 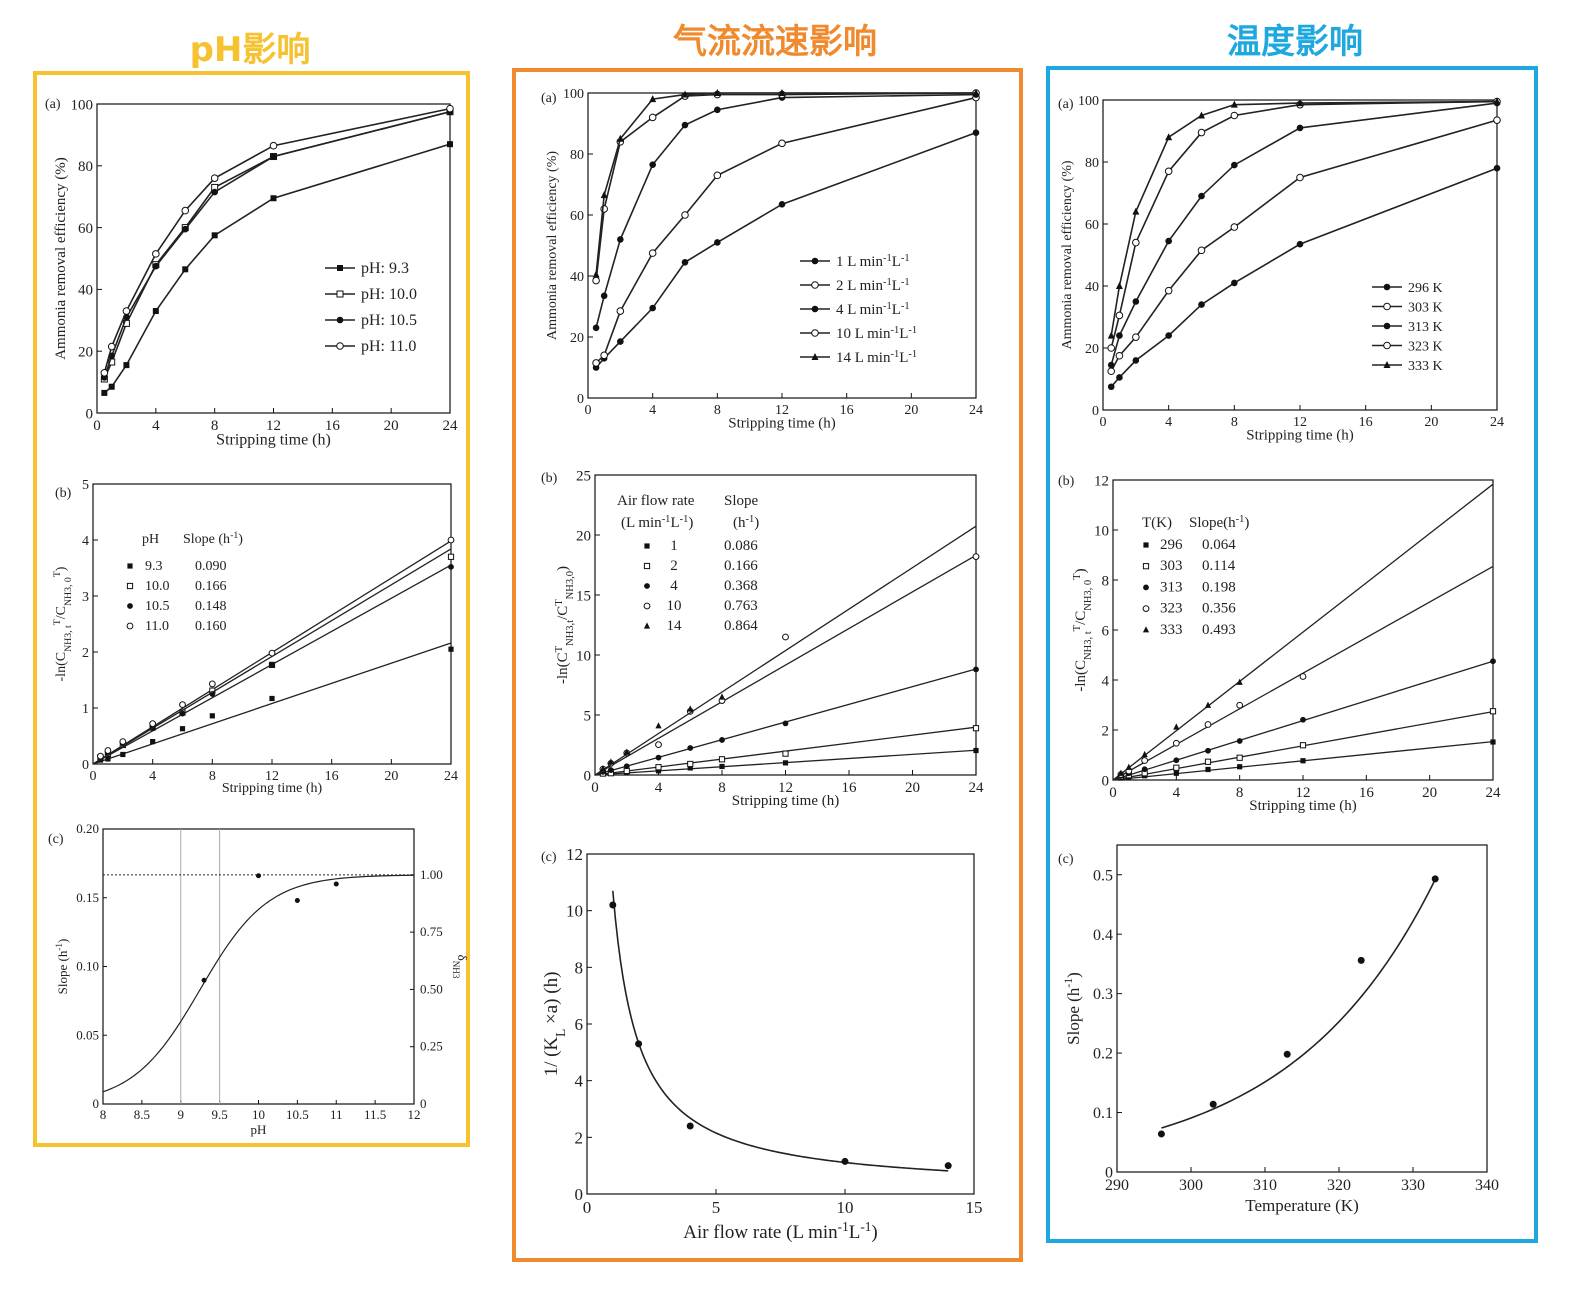 What do you see at coordinates (652, 410) in the screenshot?
I see `x-tick-label: 4` at bounding box center [652, 410].